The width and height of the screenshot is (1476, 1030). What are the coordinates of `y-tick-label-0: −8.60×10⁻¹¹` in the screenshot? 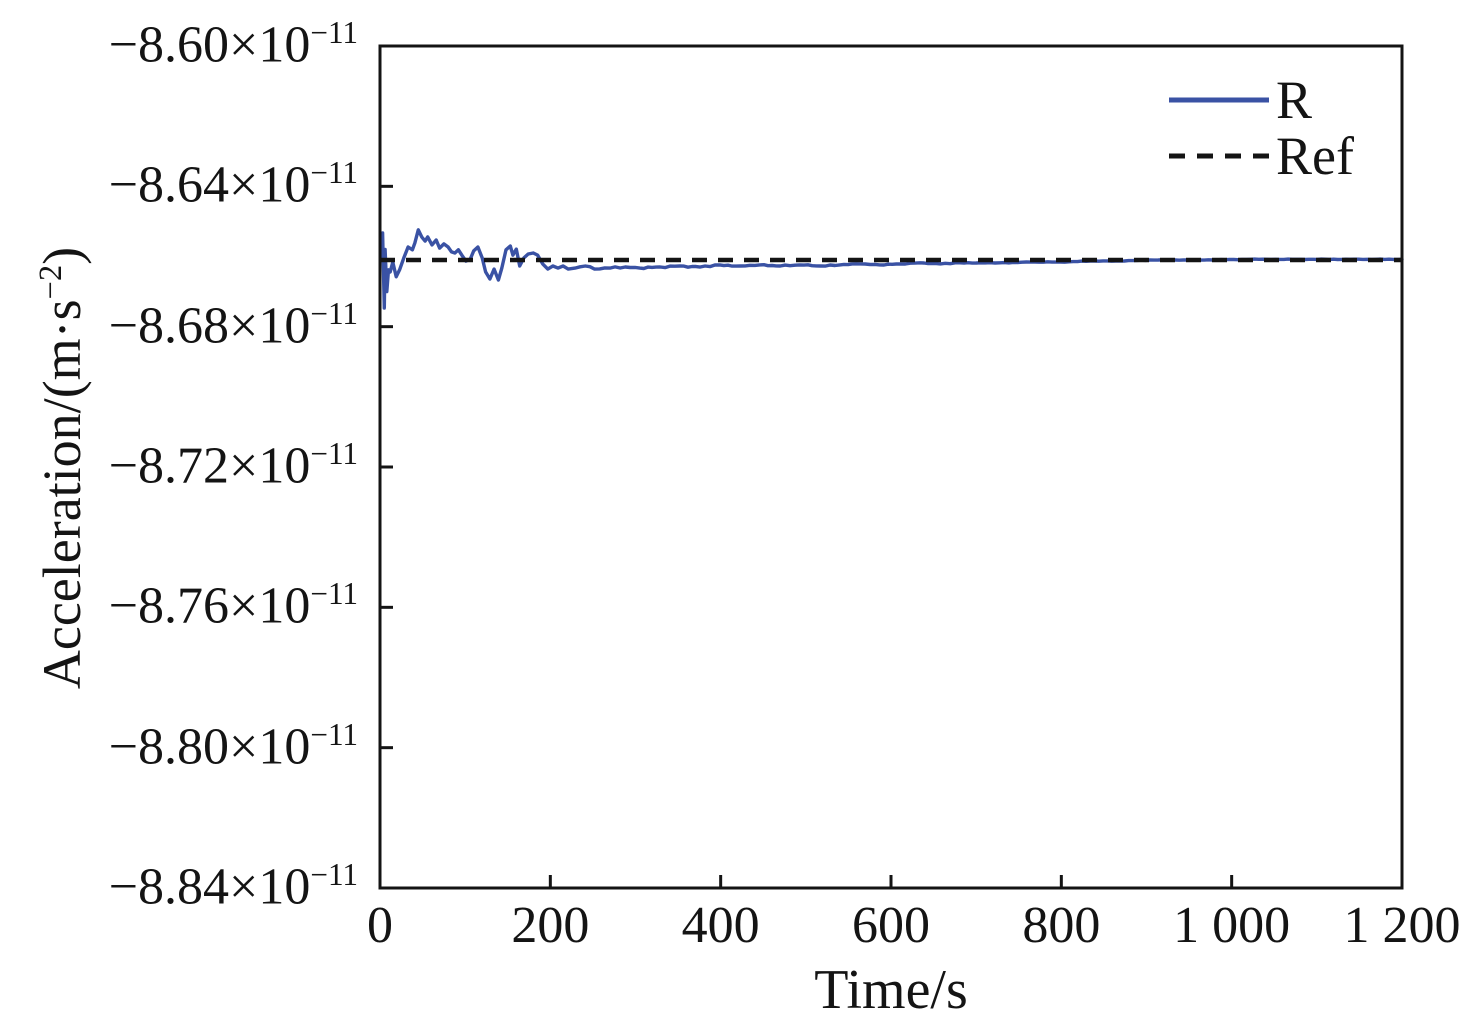 It's located at (233, 44).